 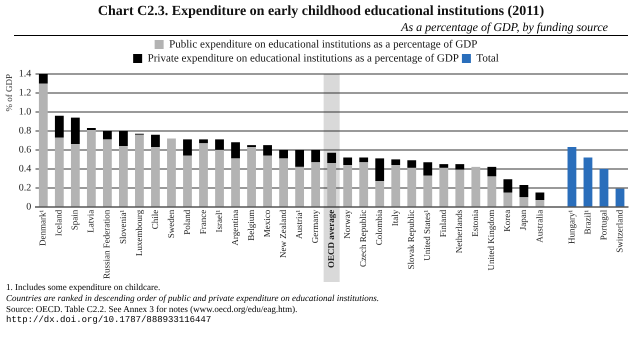 What do you see at coordinates (587, 221) in the screenshot?
I see `x-tick-label: Brazil¹` at bounding box center [587, 221].